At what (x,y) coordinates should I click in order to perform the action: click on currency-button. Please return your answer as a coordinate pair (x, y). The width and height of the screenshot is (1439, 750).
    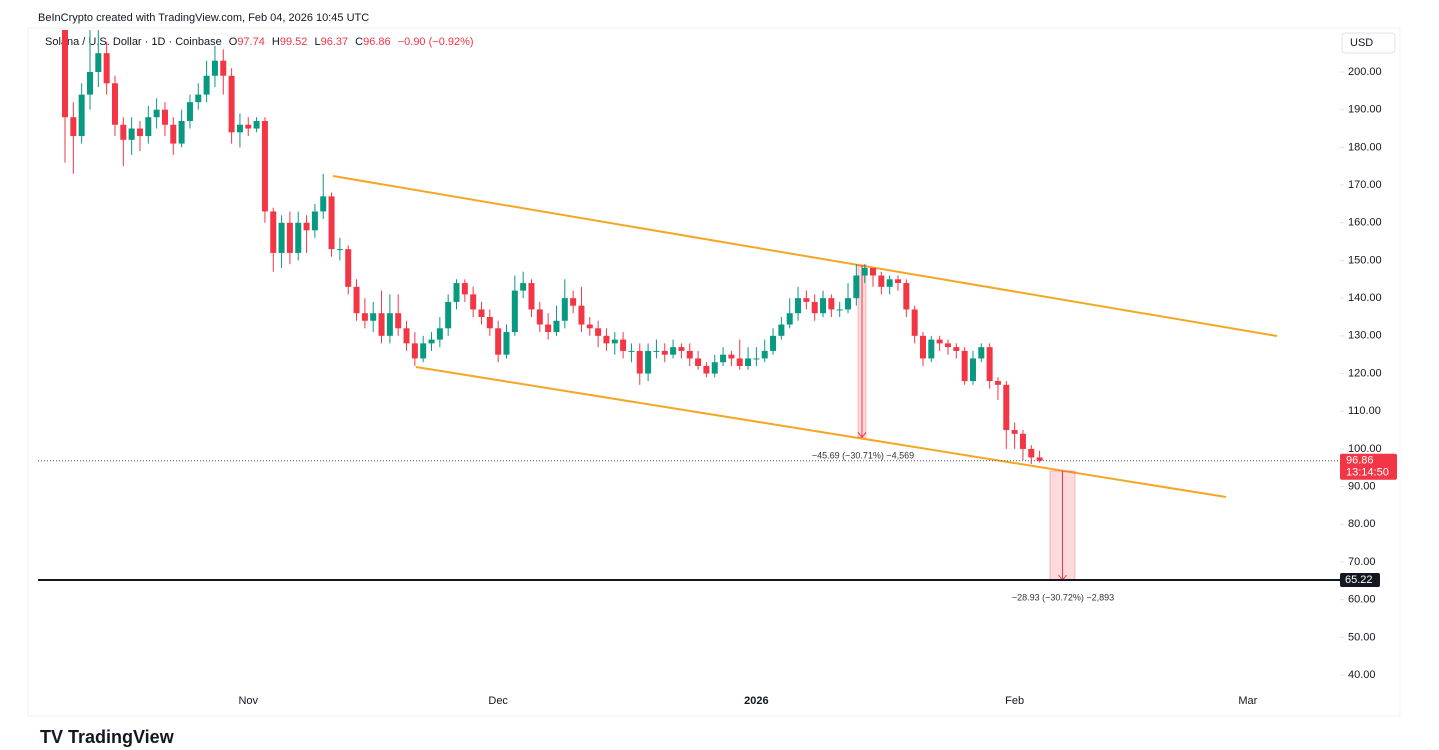
    Looking at the image, I should click on (1368, 43).